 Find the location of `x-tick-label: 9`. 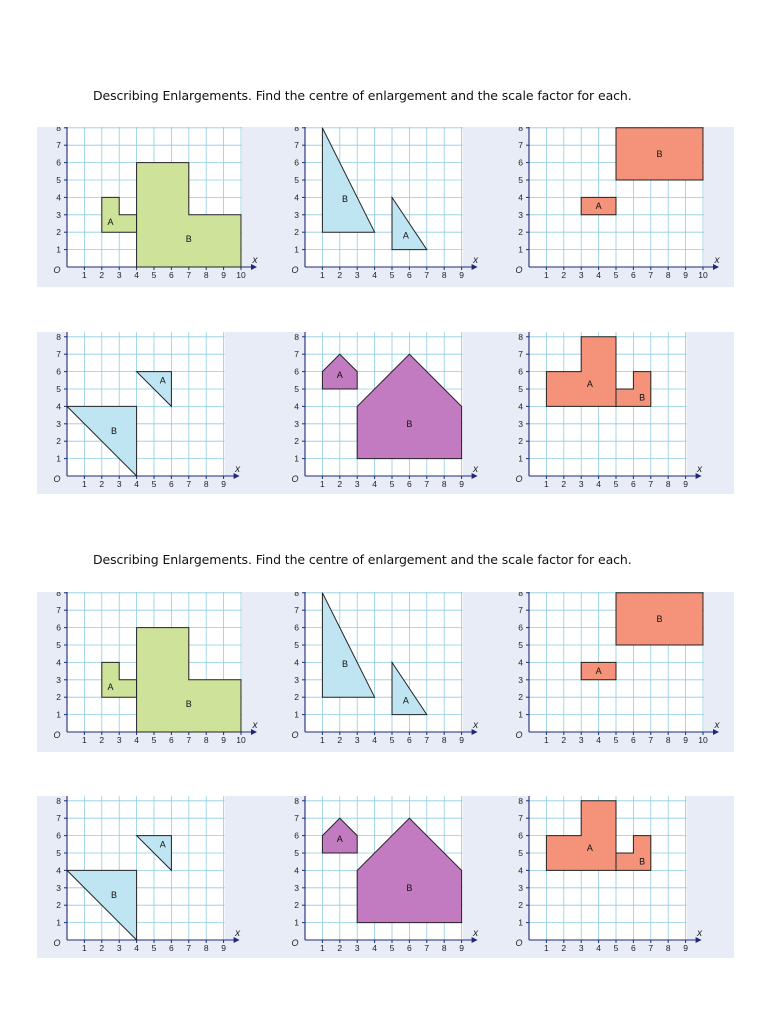

x-tick-label: 9 is located at coordinates (223, 275).